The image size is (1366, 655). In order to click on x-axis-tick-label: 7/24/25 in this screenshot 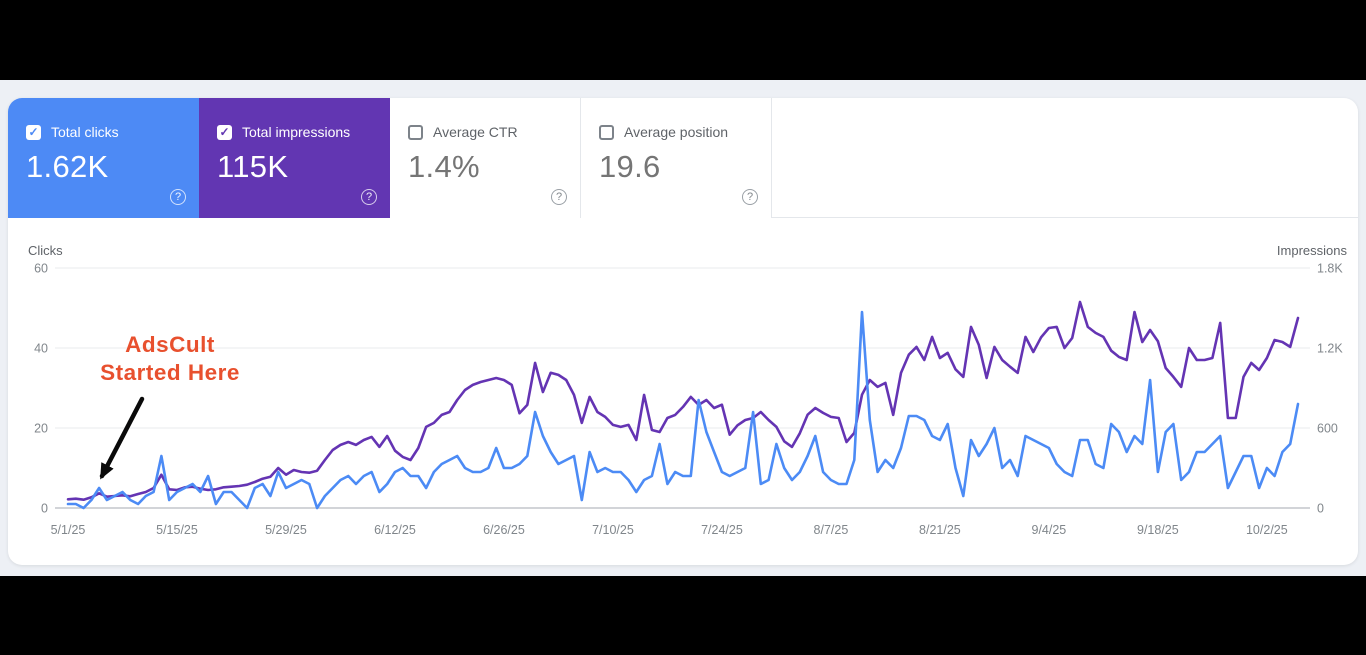, I will do `click(722, 530)`.